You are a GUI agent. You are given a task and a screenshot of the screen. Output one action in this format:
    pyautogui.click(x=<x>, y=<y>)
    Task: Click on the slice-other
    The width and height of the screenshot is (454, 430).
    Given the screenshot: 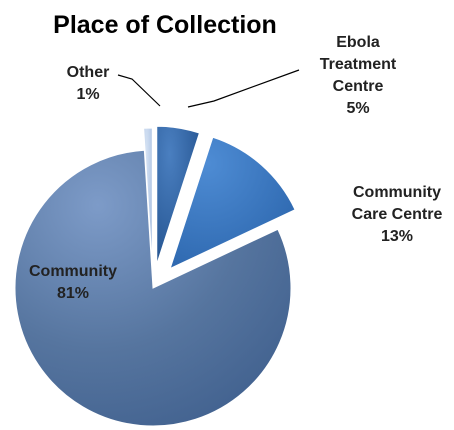 What is the action you would take?
    pyautogui.click(x=148, y=197)
    